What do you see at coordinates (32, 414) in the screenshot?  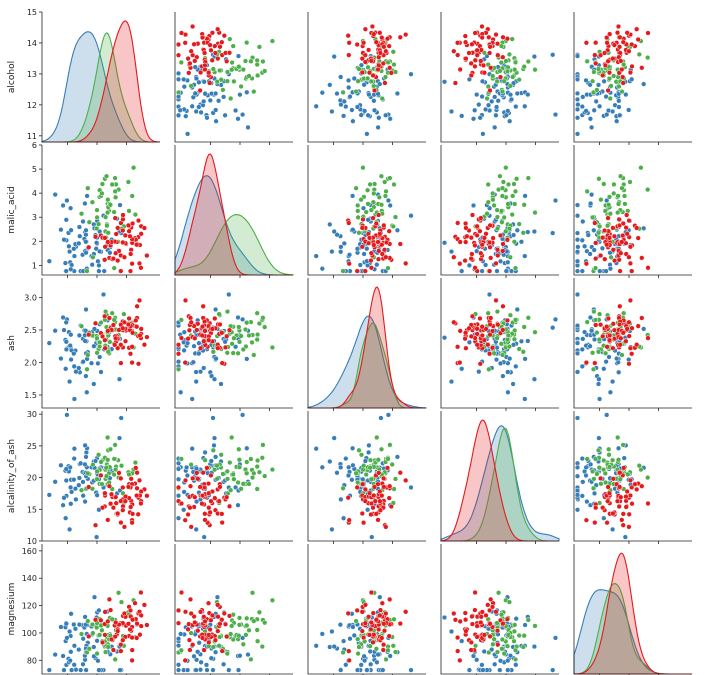 I see `y-tick-label: 30` at bounding box center [32, 414].